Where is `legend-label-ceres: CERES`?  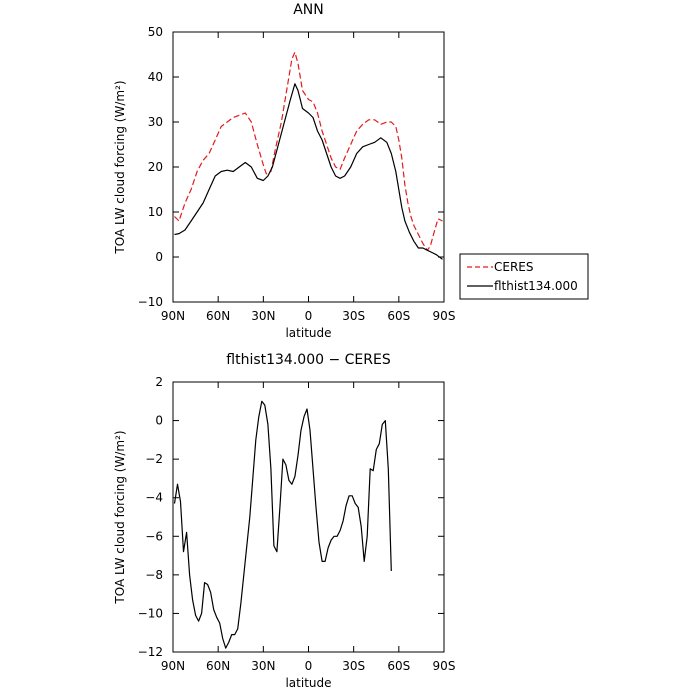
legend-label-ceres: CERES is located at coordinates (514, 267).